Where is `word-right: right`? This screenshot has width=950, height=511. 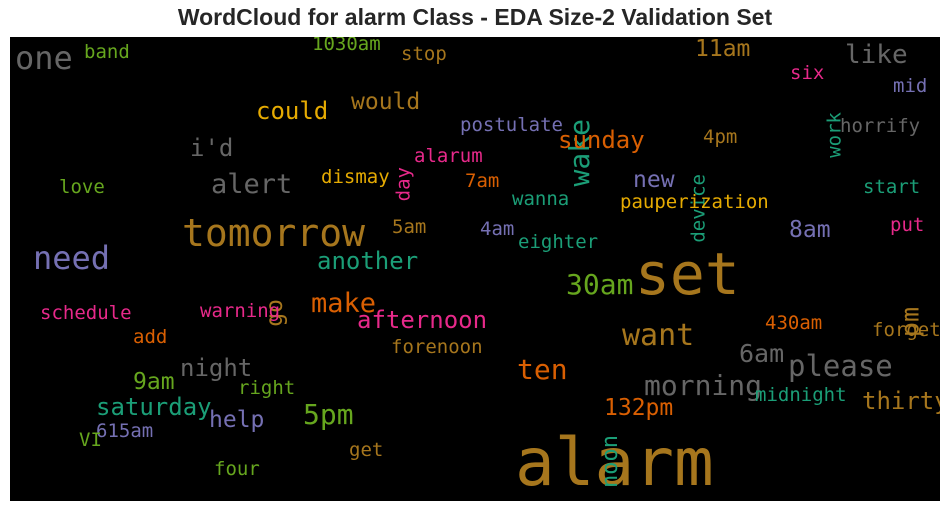 word-right: right is located at coordinates (266, 388).